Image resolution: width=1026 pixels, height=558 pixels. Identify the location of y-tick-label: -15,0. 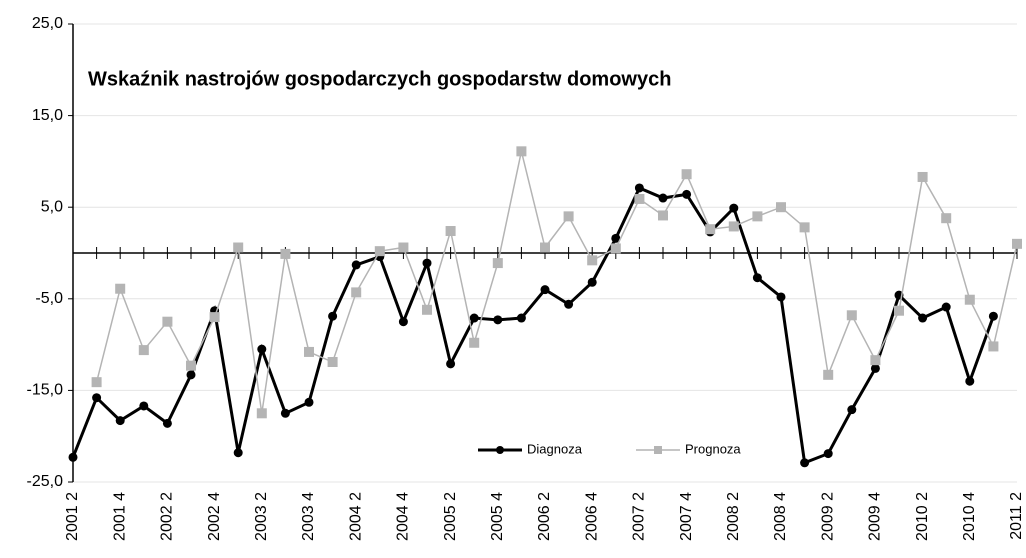
(45, 390).